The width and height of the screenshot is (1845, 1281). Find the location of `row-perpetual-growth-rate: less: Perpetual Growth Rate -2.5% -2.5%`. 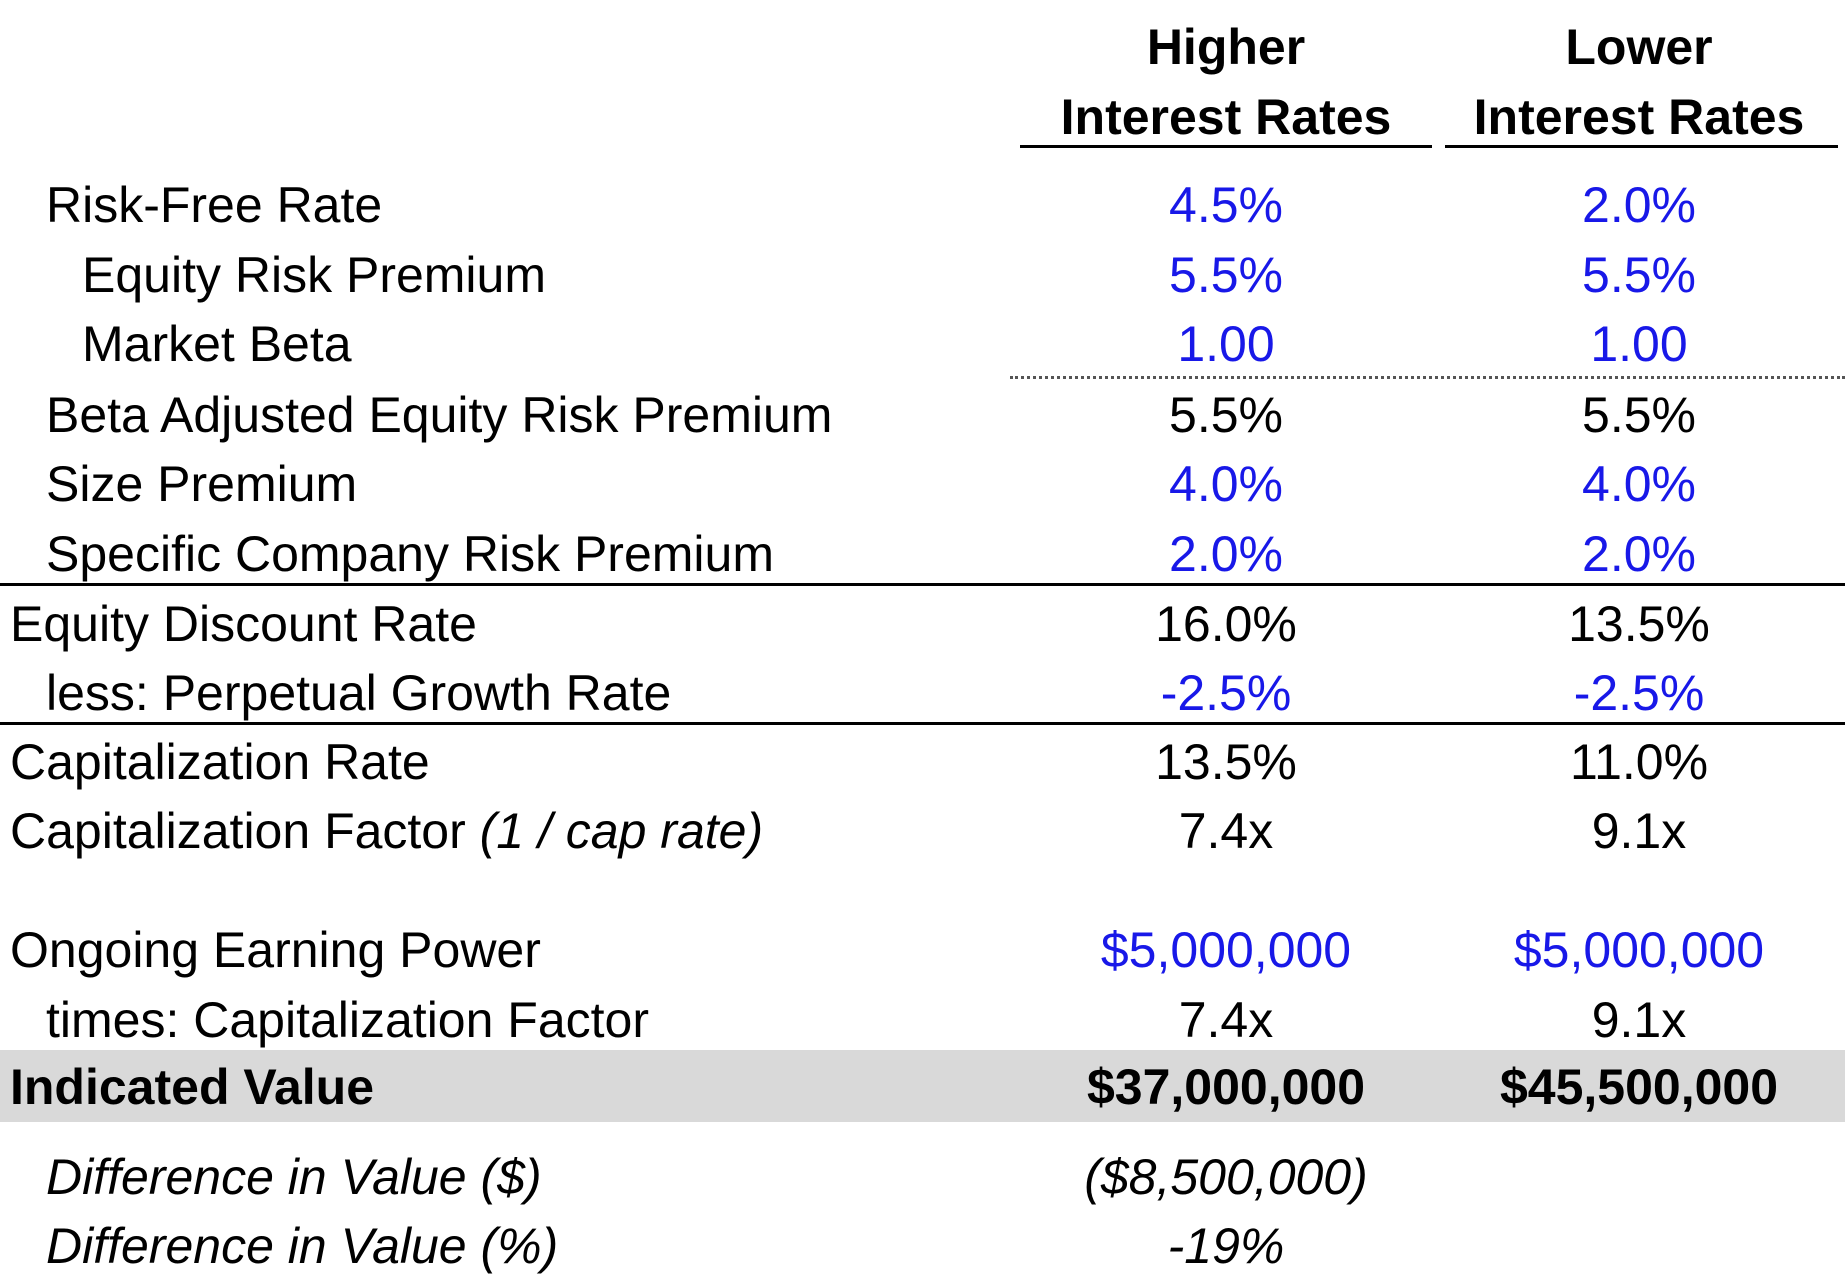

row-perpetual-growth-rate: less: Perpetual Growth Rate -2.5% -2.5% is located at coordinates (922, 693).